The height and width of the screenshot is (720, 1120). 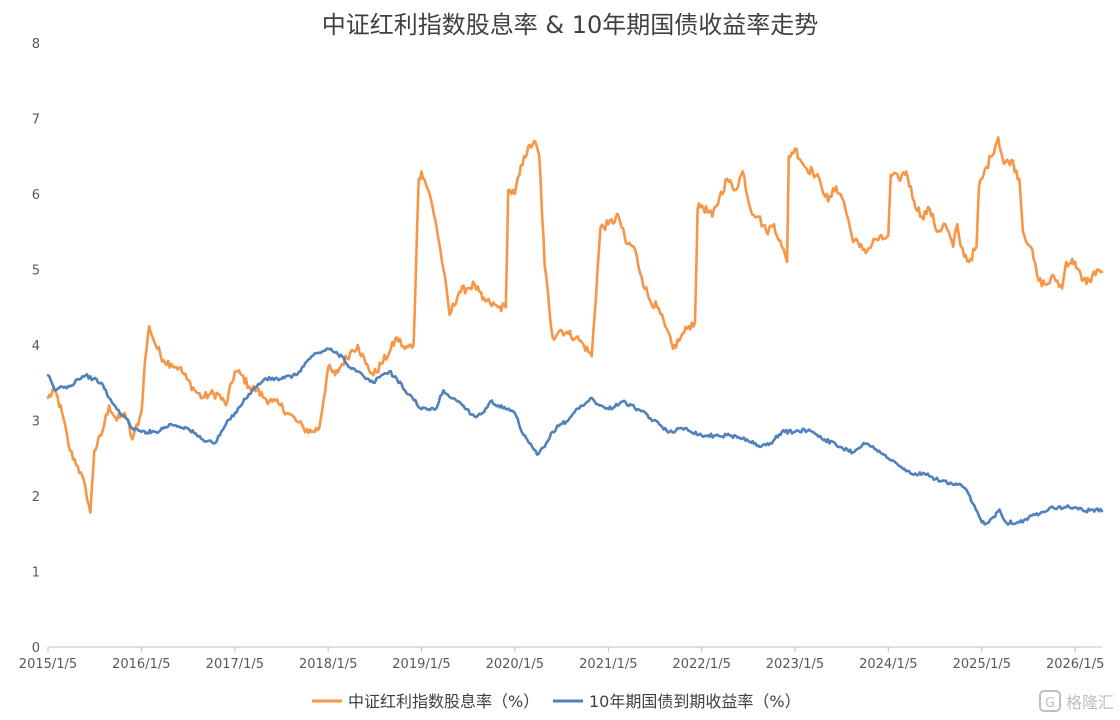 What do you see at coordinates (36, 44) in the screenshot?
I see `y-tick-label: 8` at bounding box center [36, 44].